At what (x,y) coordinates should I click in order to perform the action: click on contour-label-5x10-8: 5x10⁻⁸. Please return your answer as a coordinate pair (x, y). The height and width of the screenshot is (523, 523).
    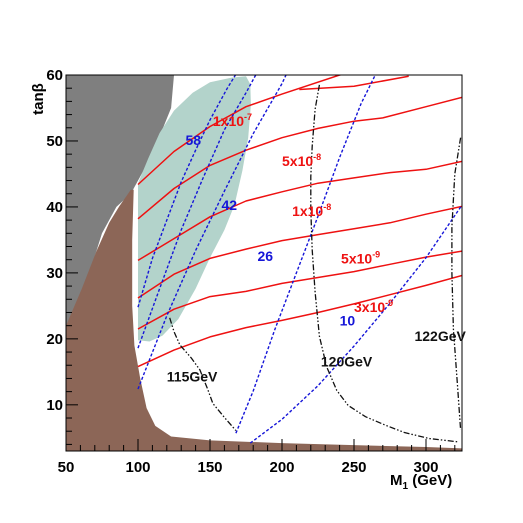
    Looking at the image, I should click on (301, 160).